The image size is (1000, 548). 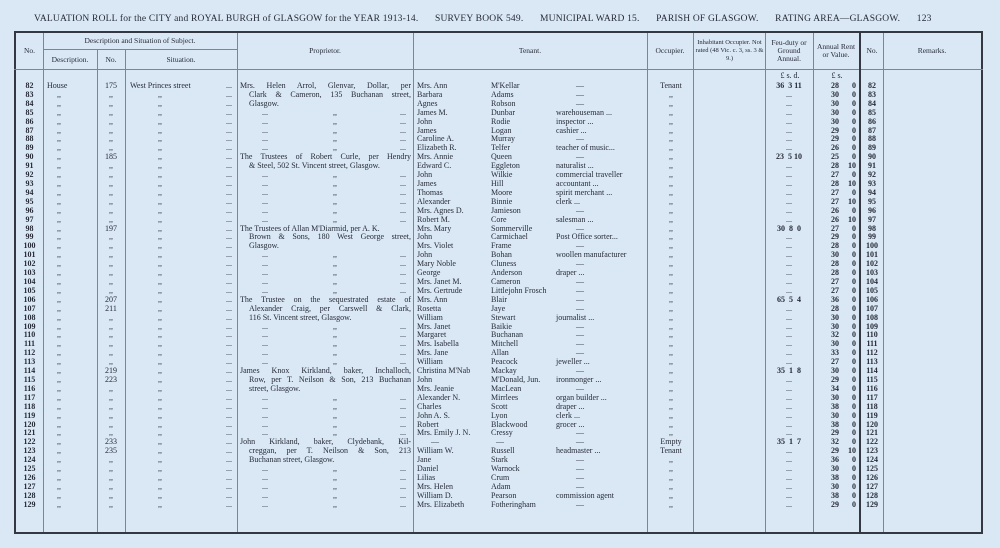 I want to click on tenant-first-name: Mrs. Violet, so click(x=435, y=246).